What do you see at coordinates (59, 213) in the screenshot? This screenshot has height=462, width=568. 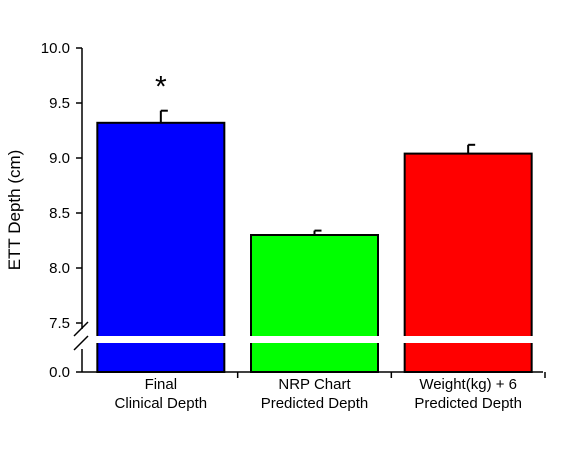 I see `y-tick-label-4: 8.5` at bounding box center [59, 213].